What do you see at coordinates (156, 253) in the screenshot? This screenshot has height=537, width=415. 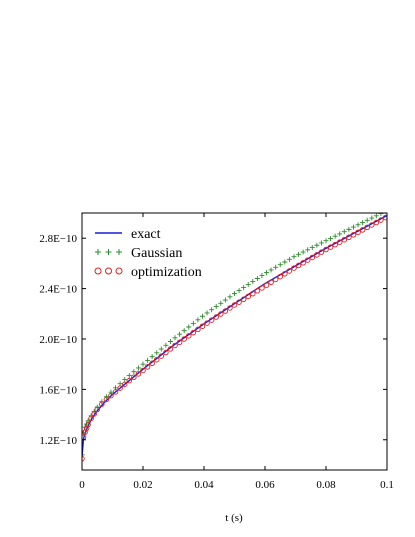 I see `legend-label: Gaussian` at bounding box center [156, 253].